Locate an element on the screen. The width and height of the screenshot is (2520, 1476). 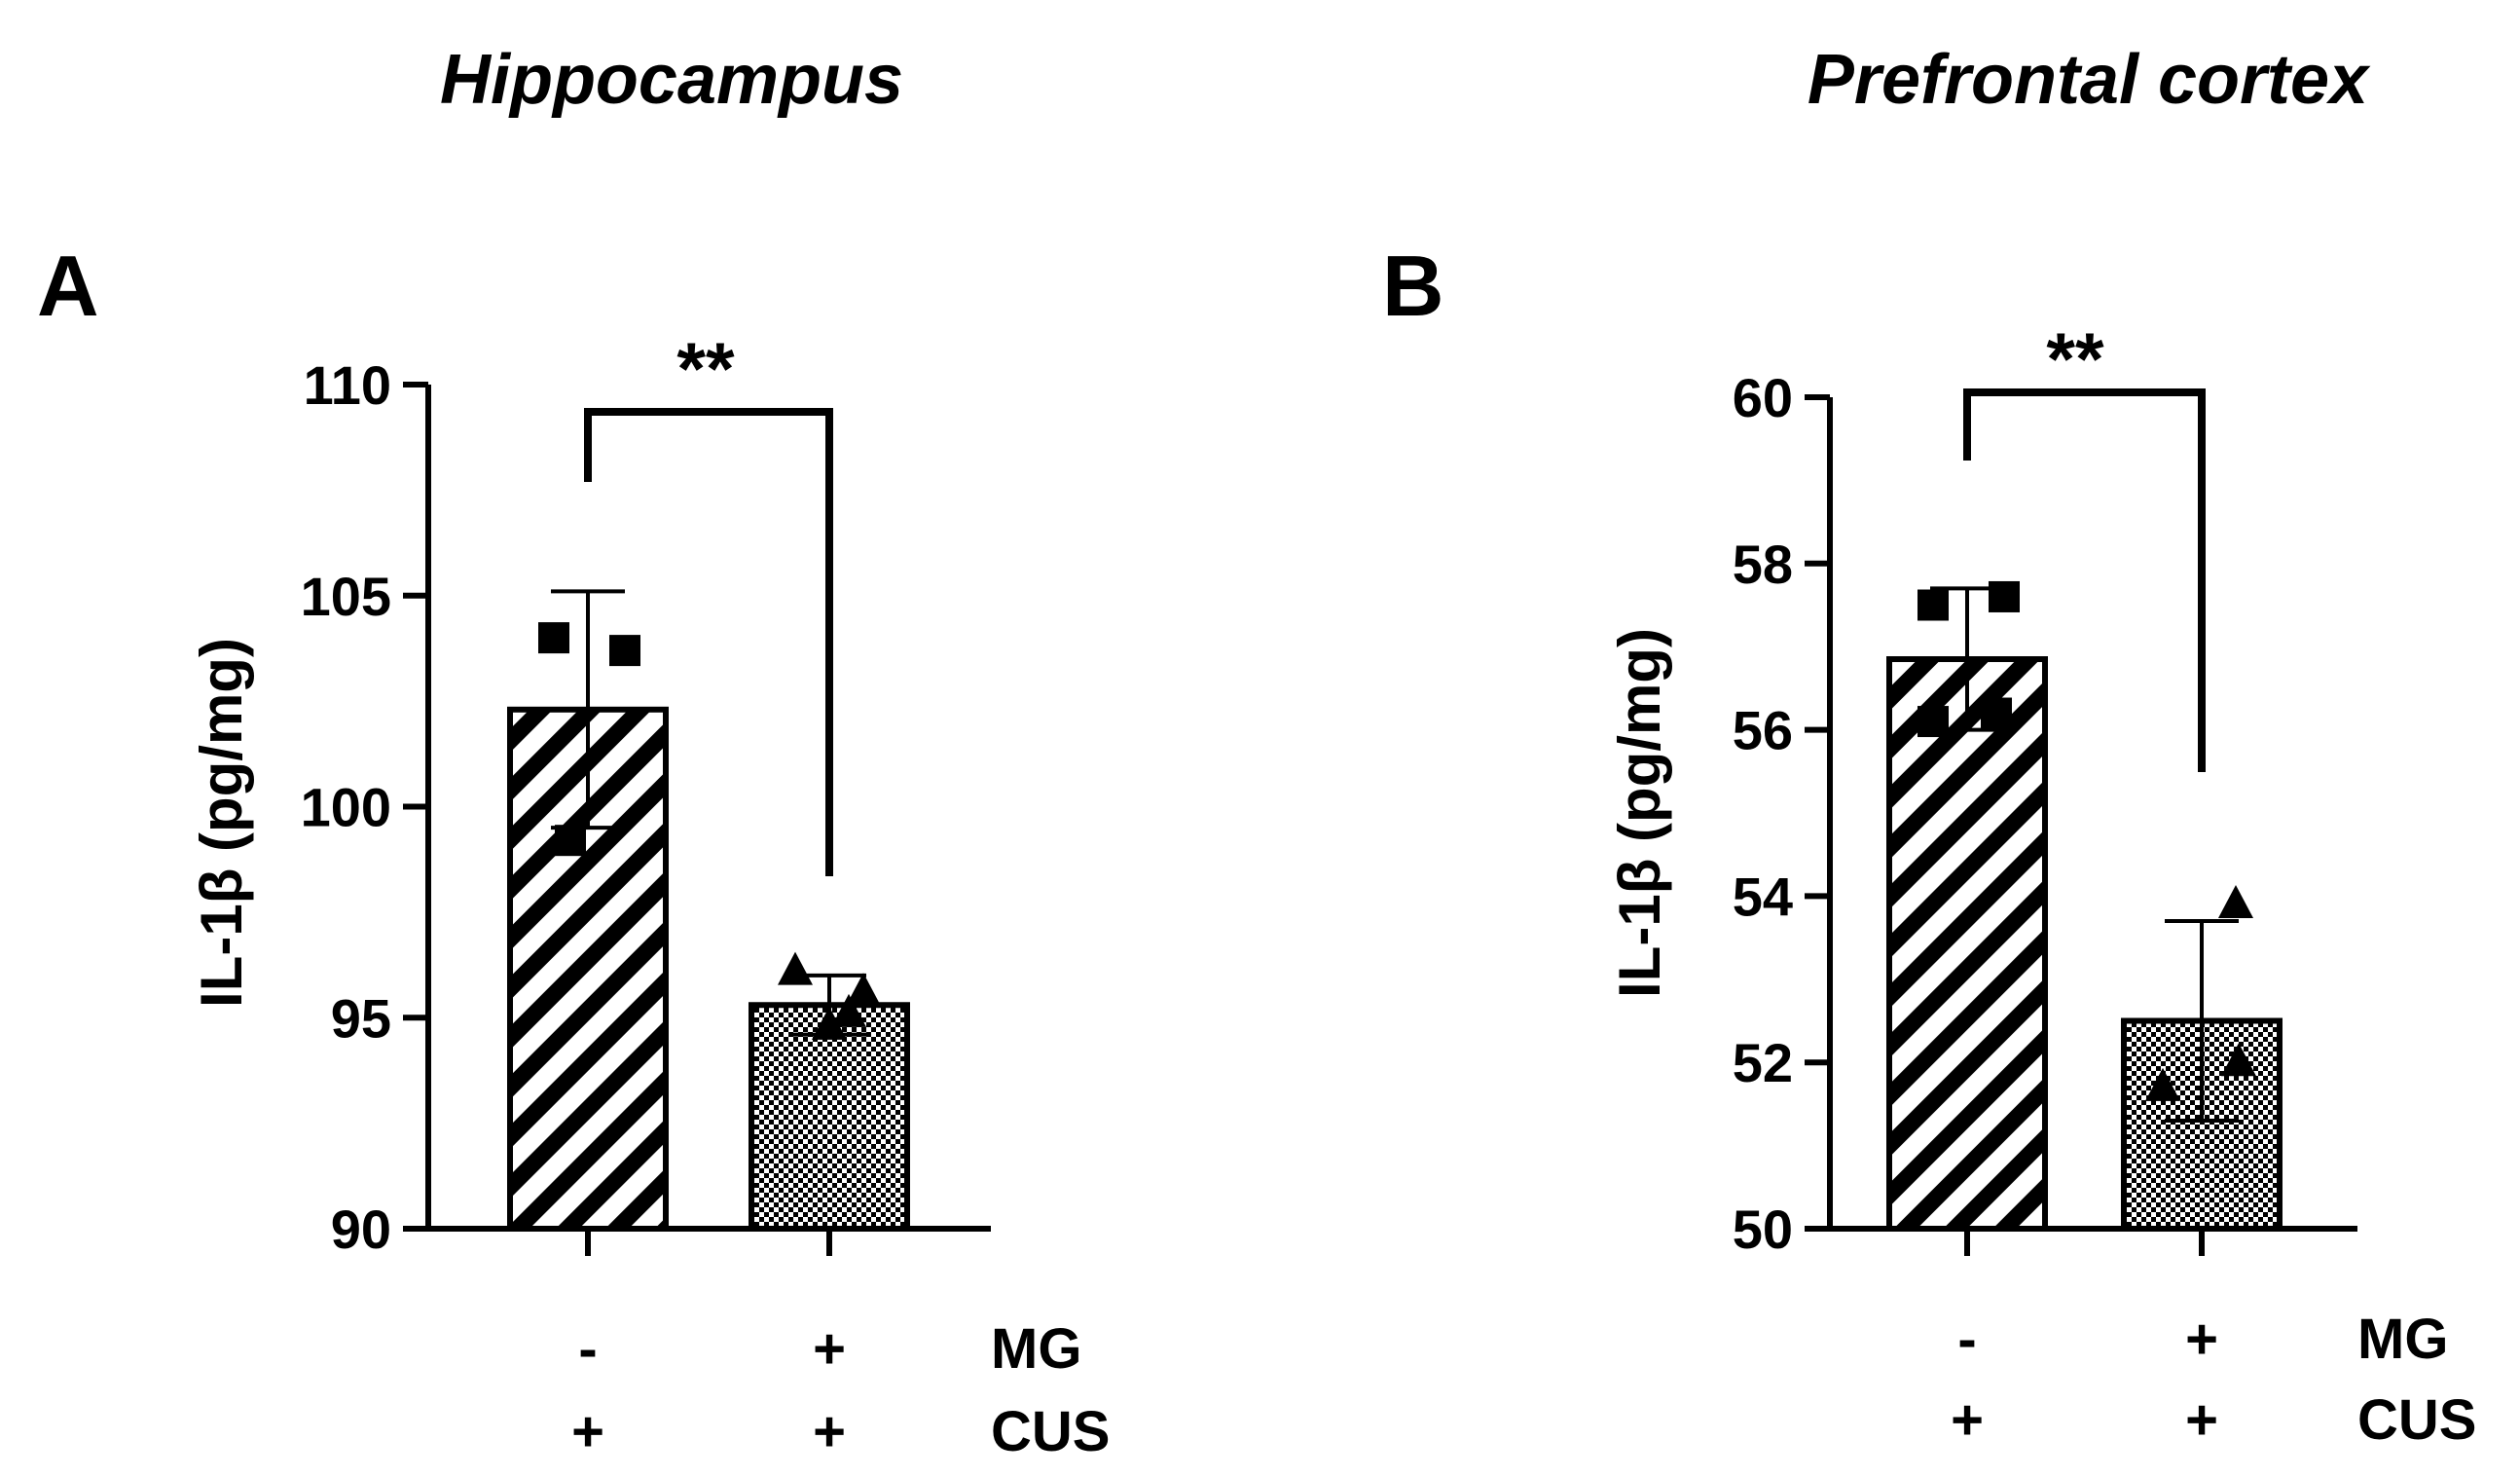
panel-a-cus-label: CUS is located at coordinates (1050, 1431).